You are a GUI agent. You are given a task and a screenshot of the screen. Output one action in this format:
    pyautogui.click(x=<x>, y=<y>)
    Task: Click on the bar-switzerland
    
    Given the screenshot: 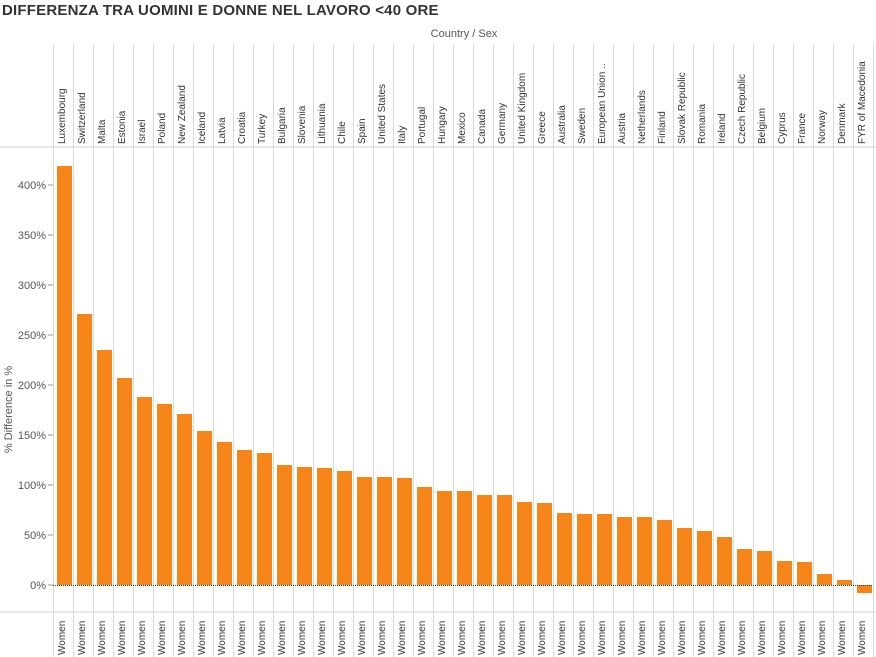 What is the action you would take?
    pyautogui.click(x=84, y=449)
    